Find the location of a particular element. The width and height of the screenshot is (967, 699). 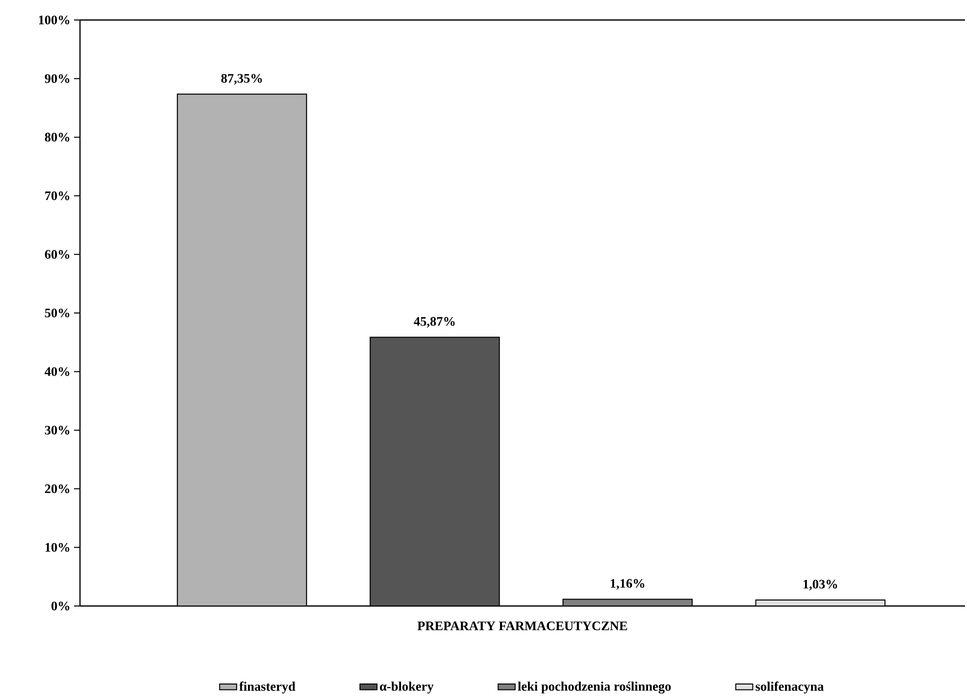

y-tick-label: 40% is located at coordinates (57, 371).